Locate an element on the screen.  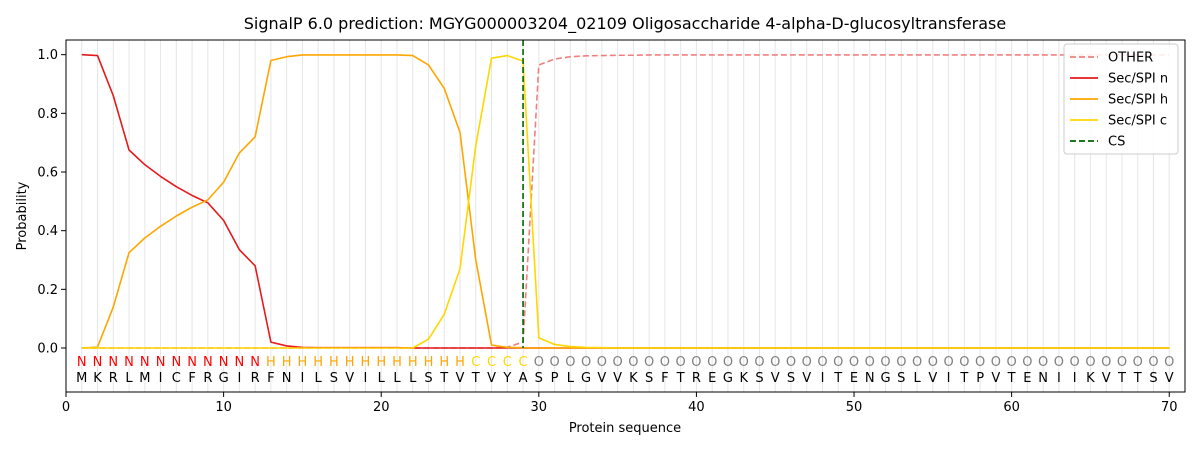
legend-label: Sec/SPI c is located at coordinates (1137, 121).